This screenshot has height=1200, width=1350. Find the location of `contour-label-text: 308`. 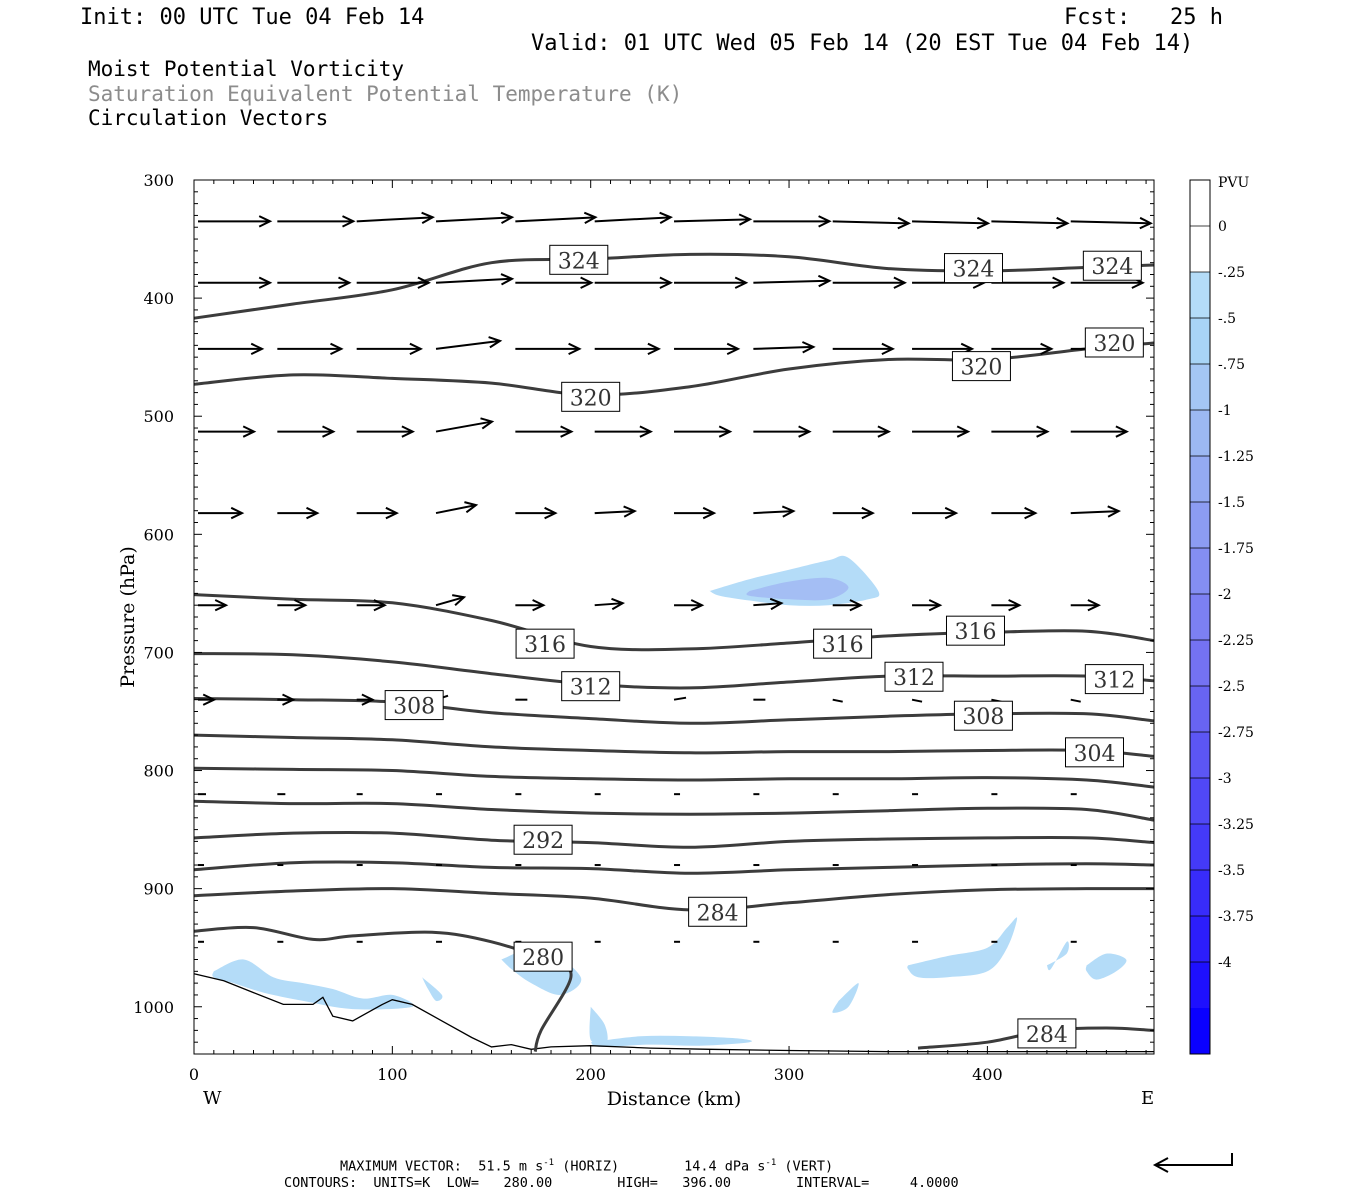

contour-label-text: 308 is located at coordinates (983, 717).